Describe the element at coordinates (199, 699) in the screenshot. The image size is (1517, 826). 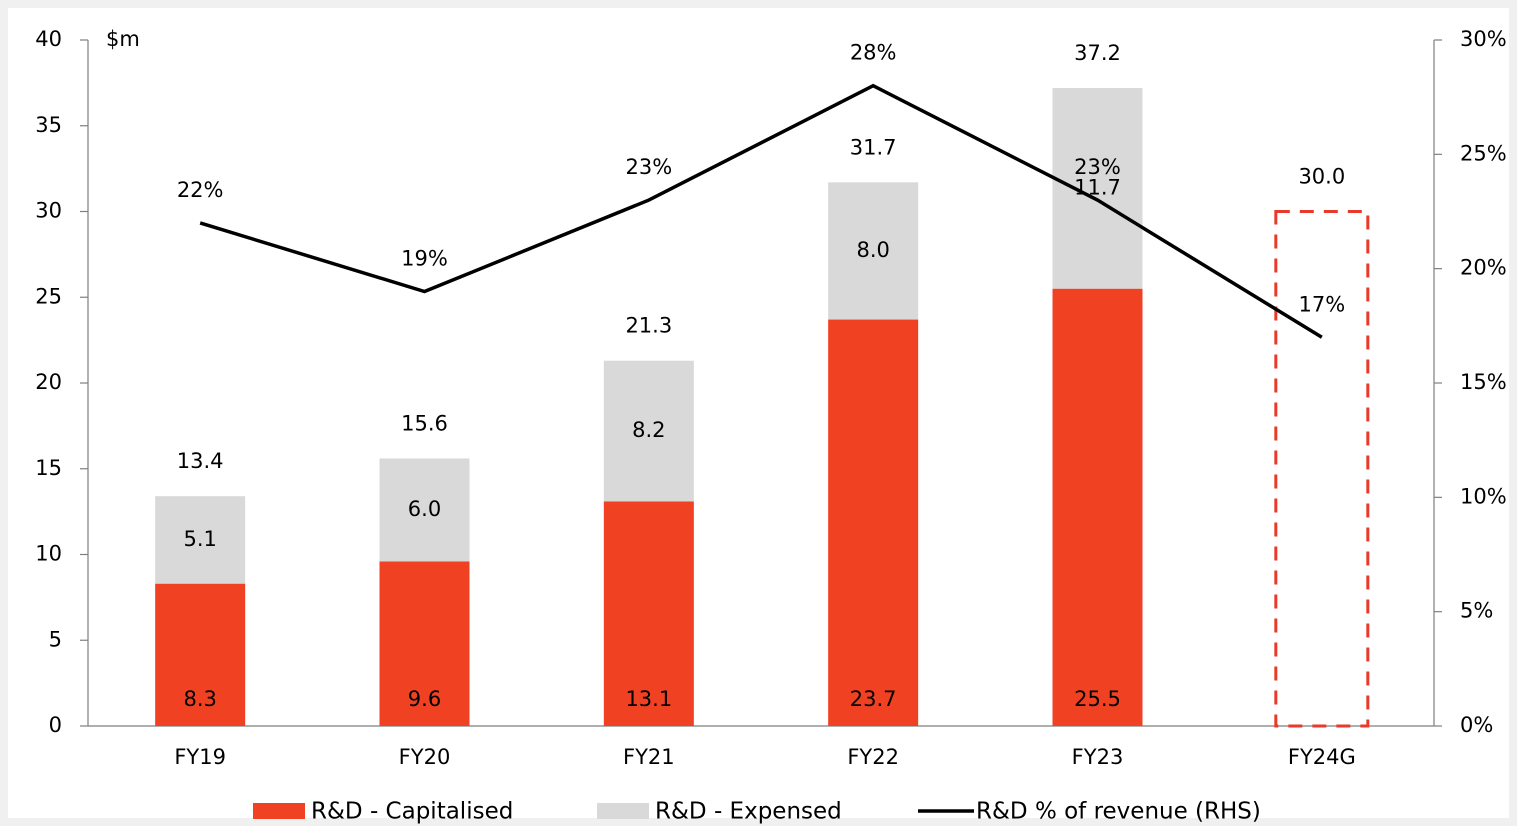
I see `bar-label: 8.3` at that location.